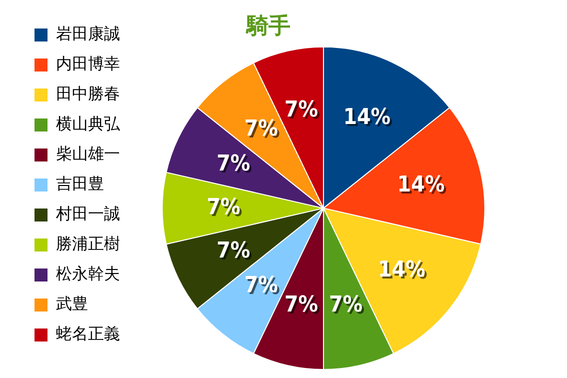 Image resolution: width=567 pixels, height=378 pixels. What do you see at coordinates (88, 334) in the screenshot?
I see `legend-label: 蛯名正義` at bounding box center [88, 334].